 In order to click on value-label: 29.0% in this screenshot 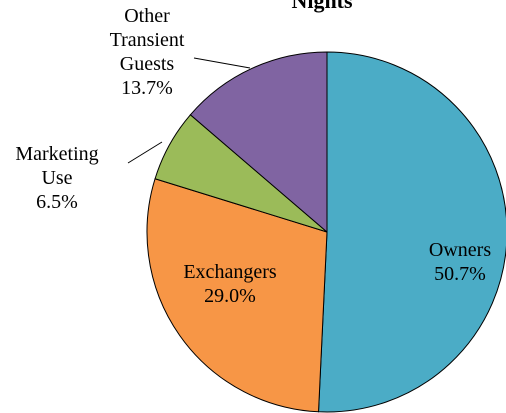, I will do `click(230, 296)`.